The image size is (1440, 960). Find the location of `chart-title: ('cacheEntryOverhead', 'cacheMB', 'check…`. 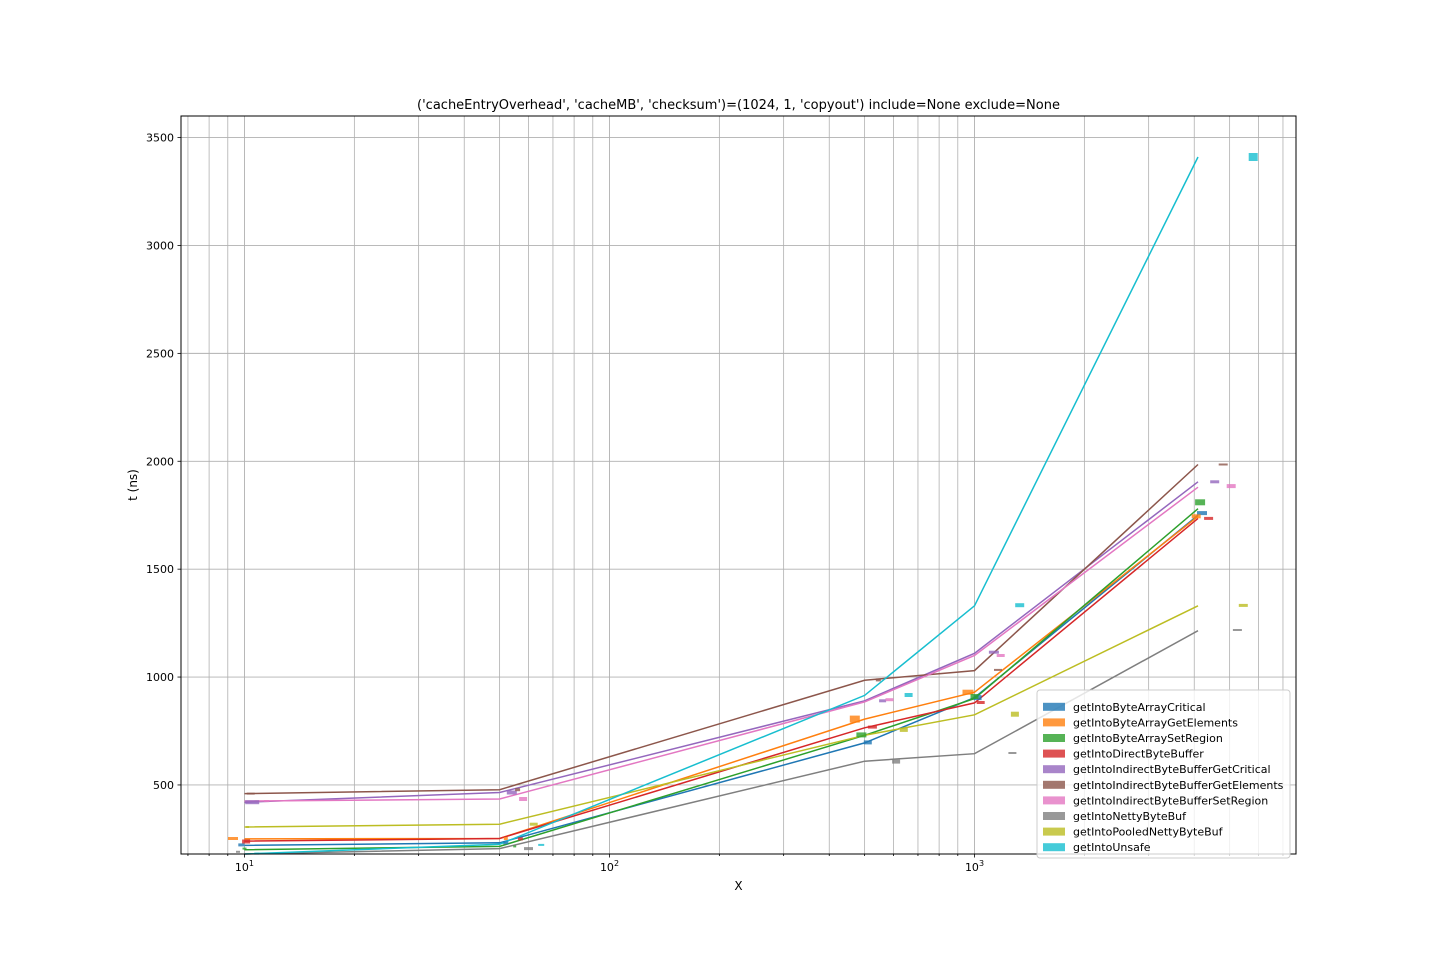

chart-title: ('cacheEntryOverhead', 'cacheMB', 'check… is located at coordinates (738, 105).